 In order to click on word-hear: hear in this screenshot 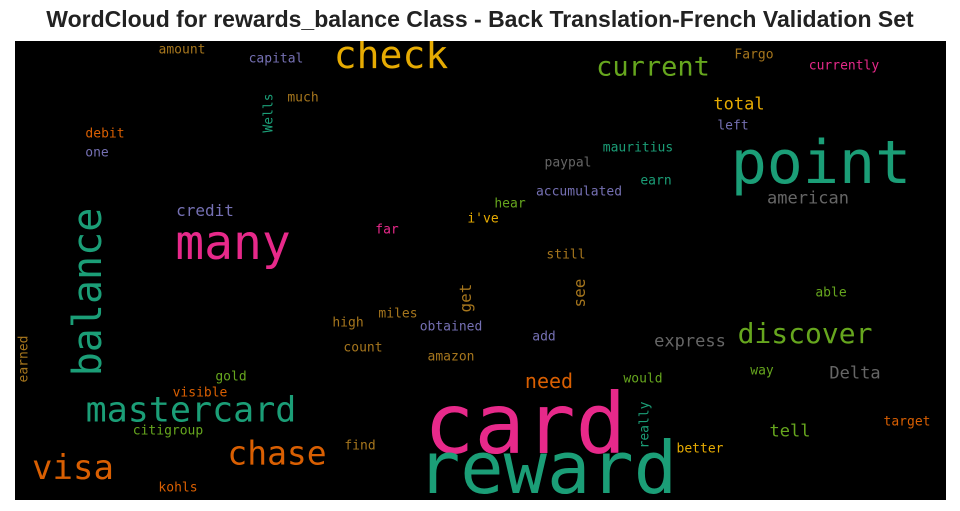, I will do `click(510, 204)`.